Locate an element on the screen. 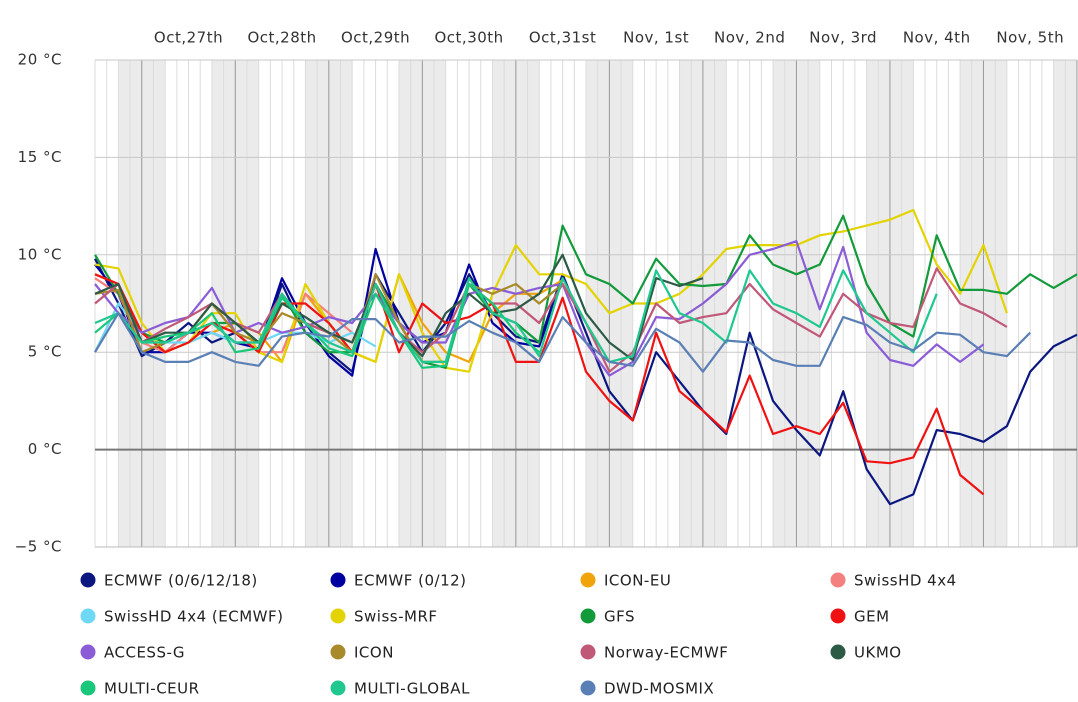 The image size is (1078, 702). x-tick-label: Oct,27th is located at coordinates (188, 38).